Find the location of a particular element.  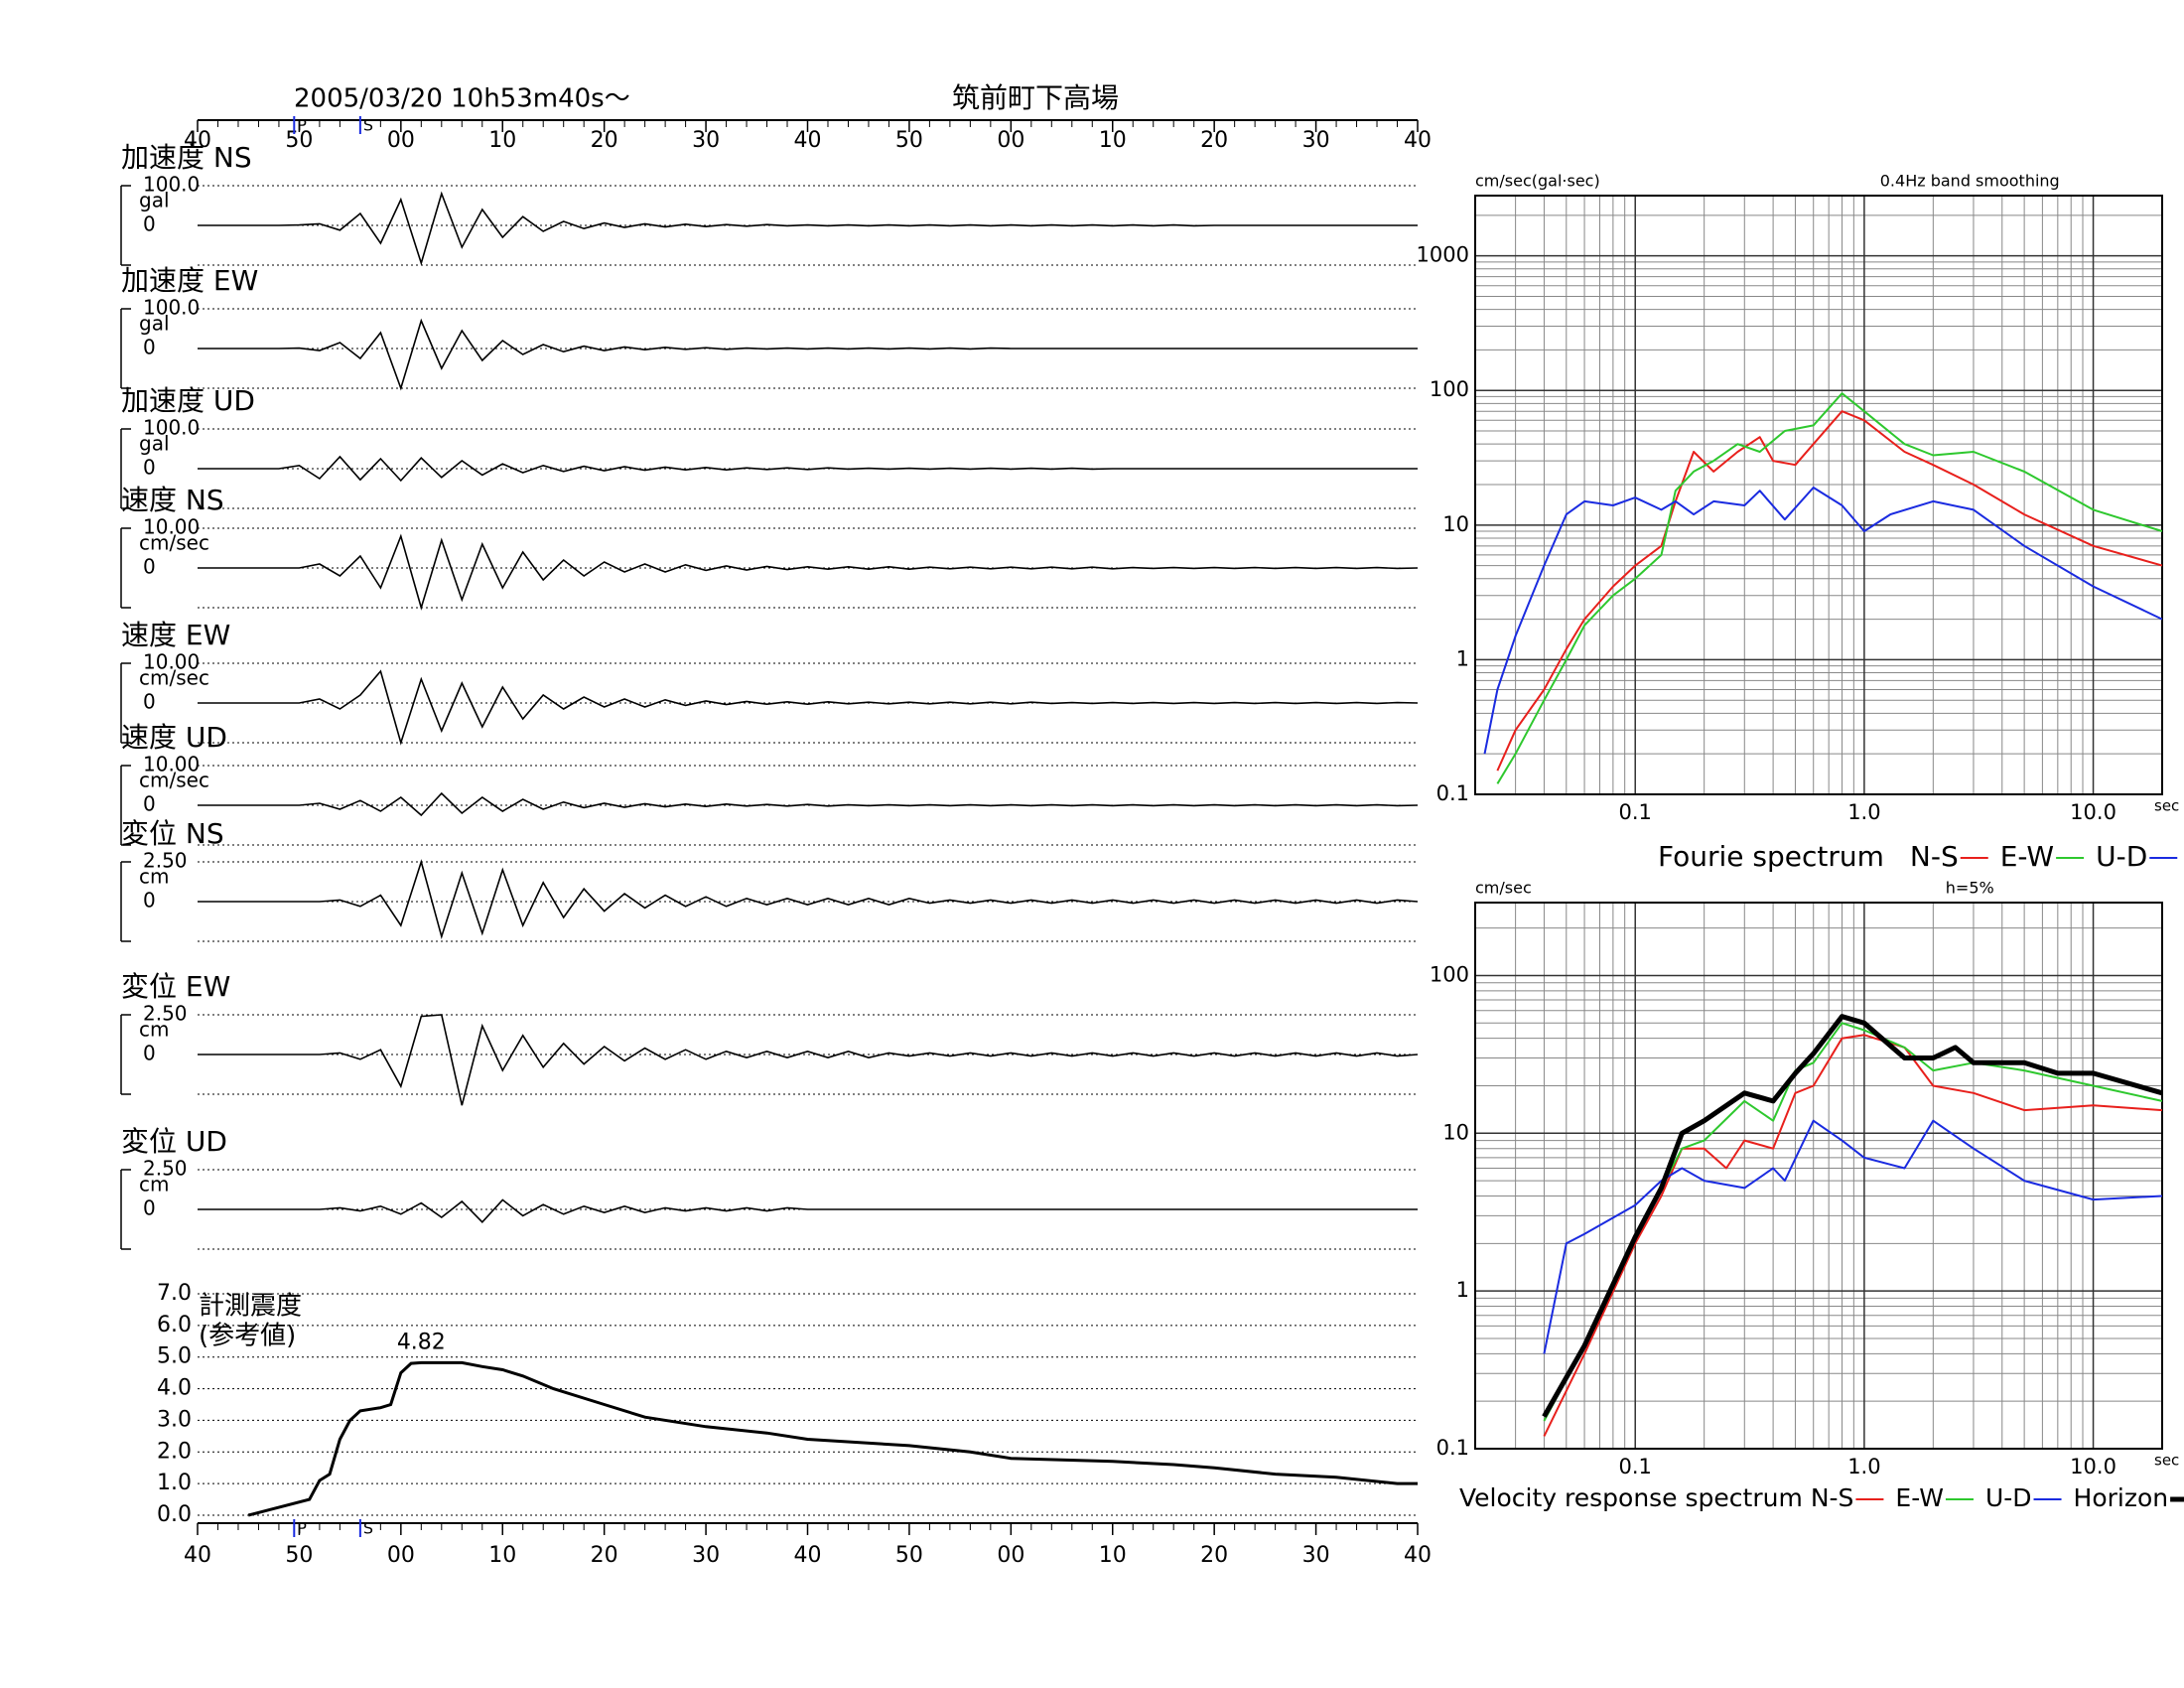

plot-frame is located at coordinates (1818, 1176).